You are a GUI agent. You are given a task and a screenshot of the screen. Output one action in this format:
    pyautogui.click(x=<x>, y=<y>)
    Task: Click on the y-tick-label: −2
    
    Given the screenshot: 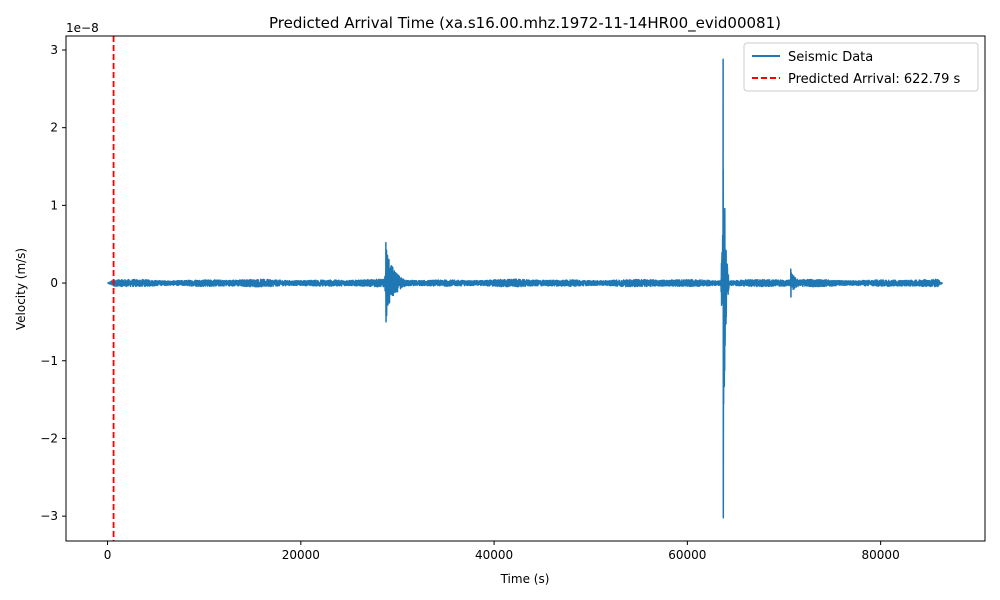 What is the action you would take?
    pyautogui.click(x=49, y=438)
    